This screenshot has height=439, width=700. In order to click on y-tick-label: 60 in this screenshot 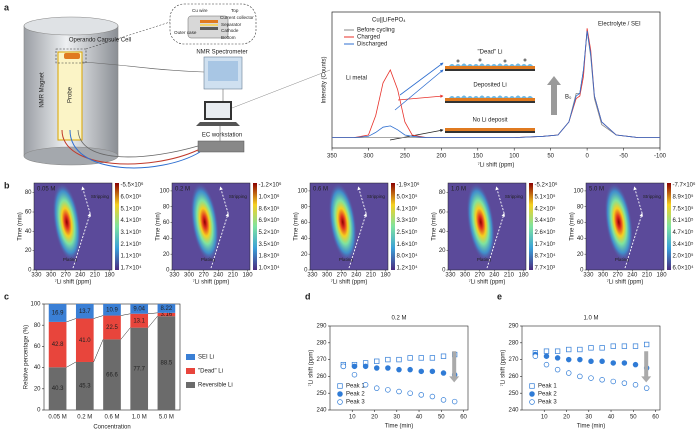, I will do `click(166, 223)`.